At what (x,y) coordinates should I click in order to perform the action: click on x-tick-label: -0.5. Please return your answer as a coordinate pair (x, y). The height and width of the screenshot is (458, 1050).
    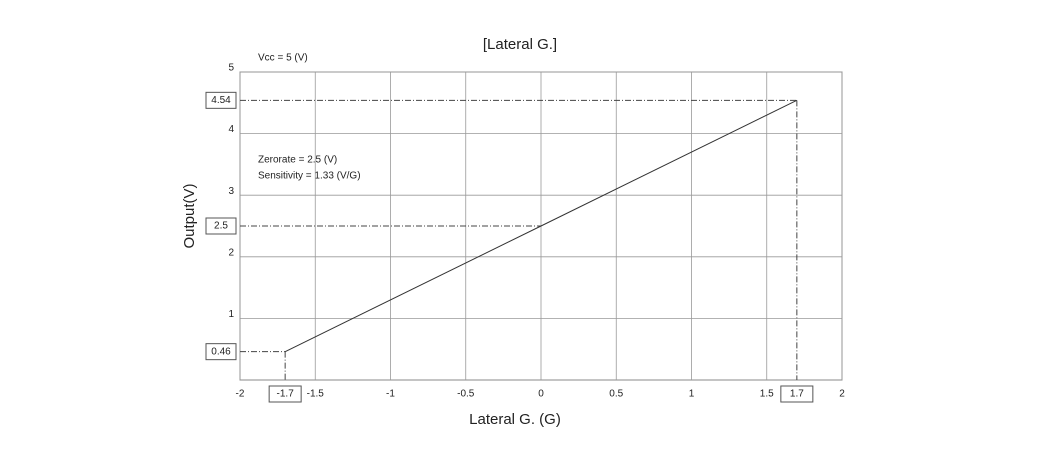
    Looking at the image, I should click on (466, 394).